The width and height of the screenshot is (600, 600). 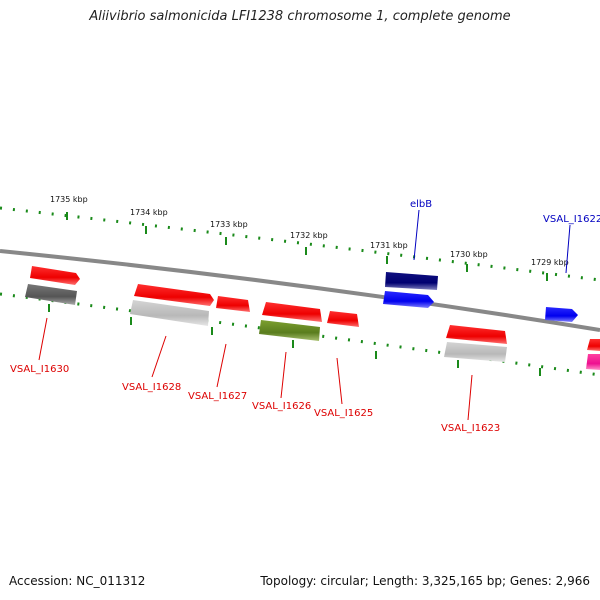 What do you see at coordinates (39, 369) in the screenshot?
I see `gene-label-vsal-i1630: VSAL_I1630` at bounding box center [39, 369].